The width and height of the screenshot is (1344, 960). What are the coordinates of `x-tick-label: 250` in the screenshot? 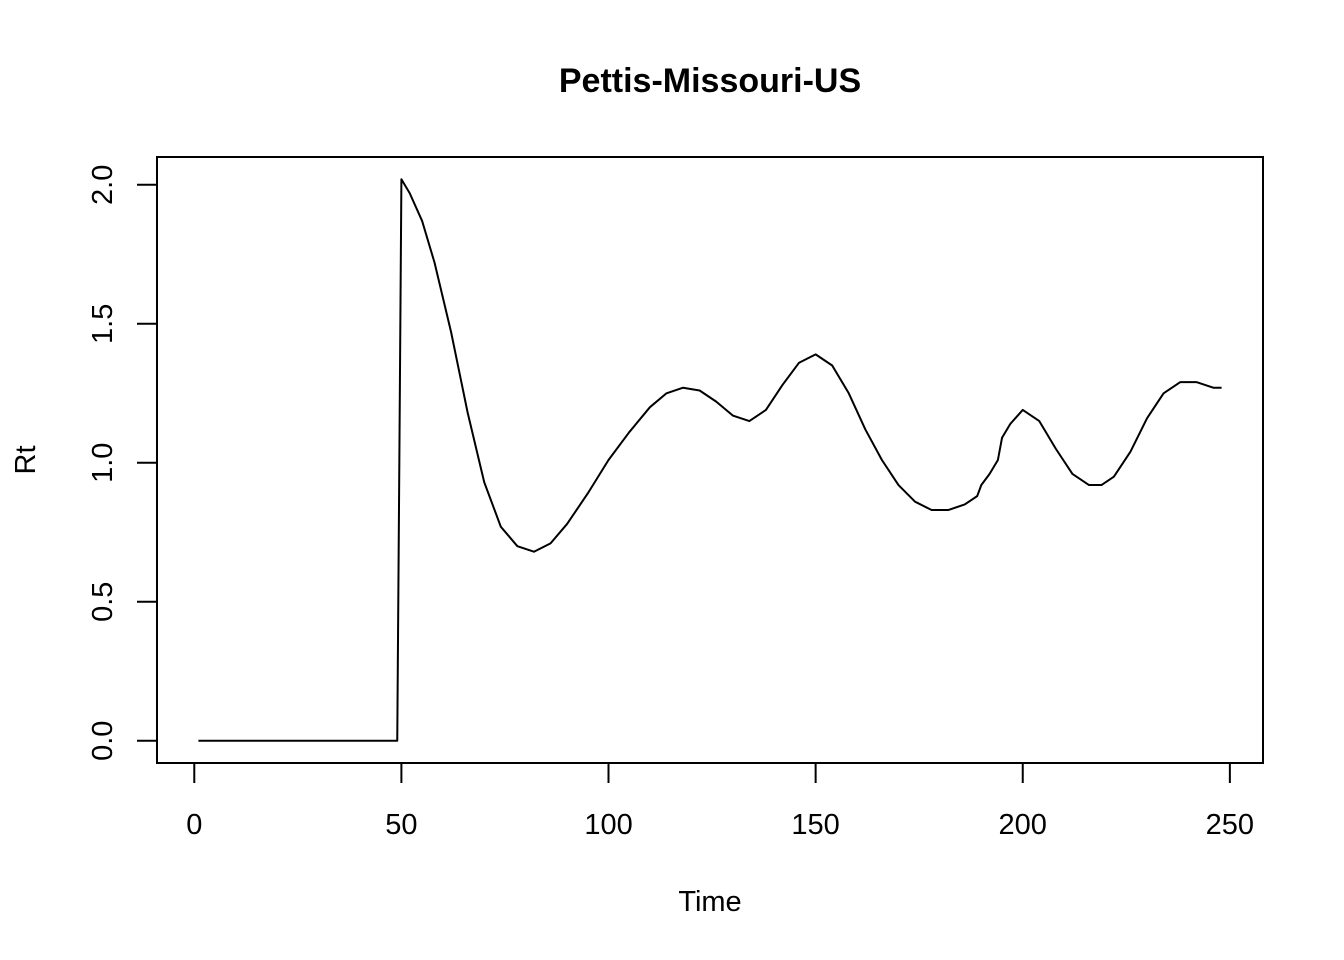 It's located at (1230, 825).